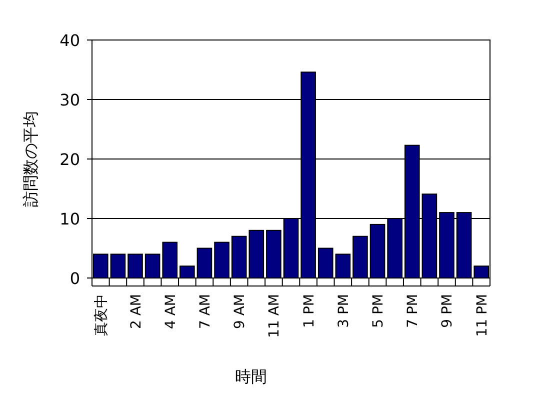 The width and height of the screenshot is (548, 398). I want to click on y-tick-label: 30, so click(70, 100).